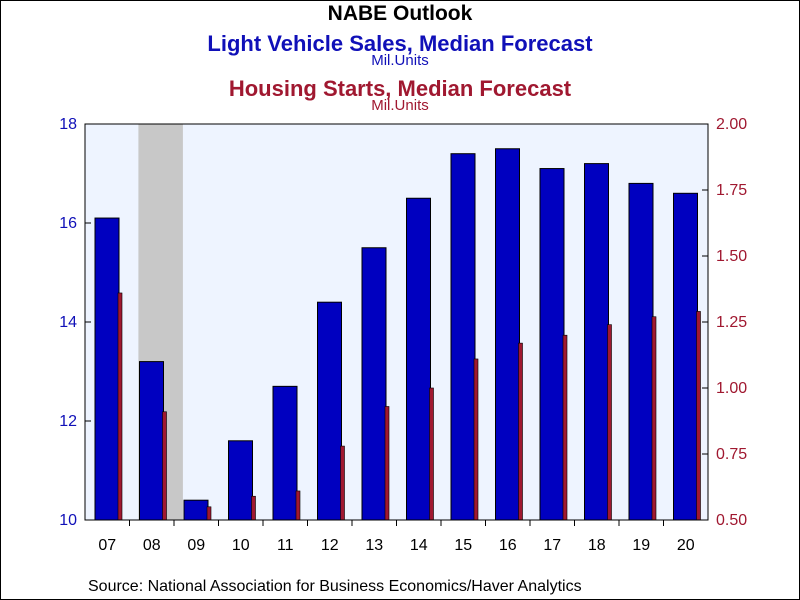 This screenshot has width=800, height=600. What do you see at coordinates (731, 256) in the screenshot?
I see `right-axis-tick-label: 1.50` at bounding box center [731, 256].